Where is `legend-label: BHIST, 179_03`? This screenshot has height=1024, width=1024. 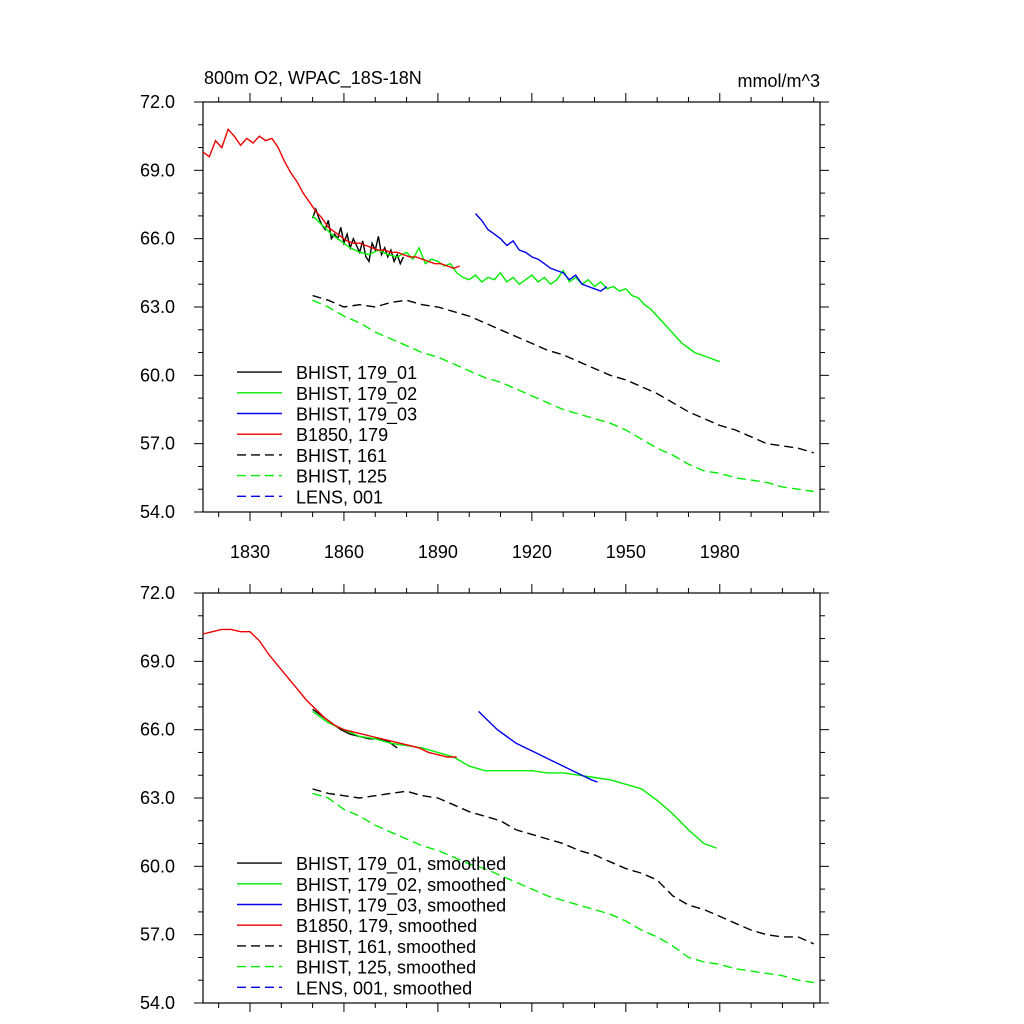 legend-label: BHIST, 179_03 is located at coordinates (356, 415).